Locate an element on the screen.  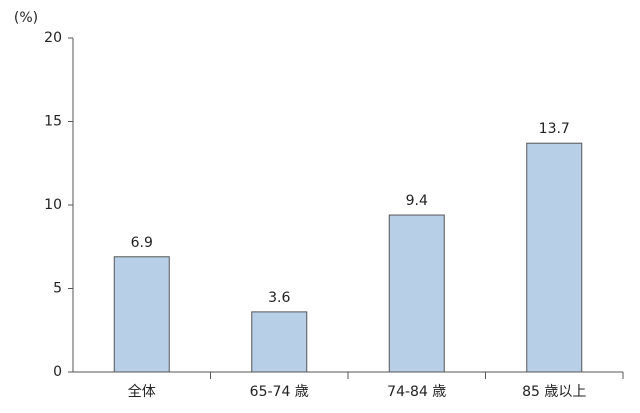
value-label: 13.7 is located at coordinates (554, 129).